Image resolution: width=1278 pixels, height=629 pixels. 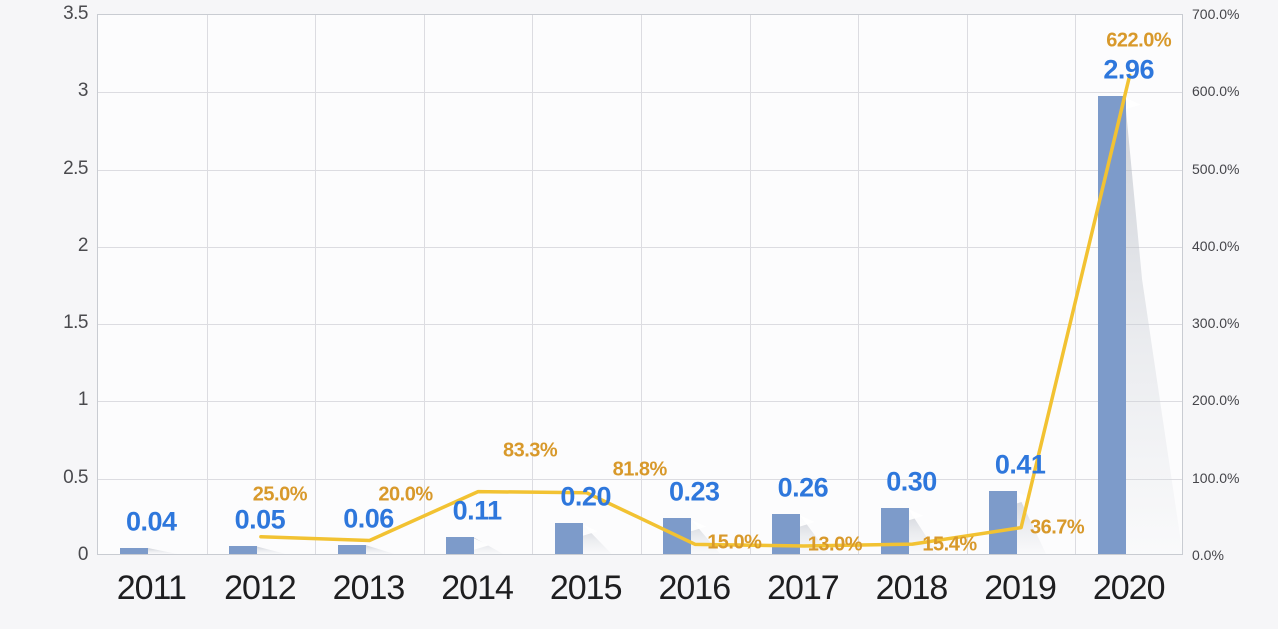 What do you see at coordinates (369, 588) in the screenshot?
I see `category-label: 2013` at bounding box center [369, 588].